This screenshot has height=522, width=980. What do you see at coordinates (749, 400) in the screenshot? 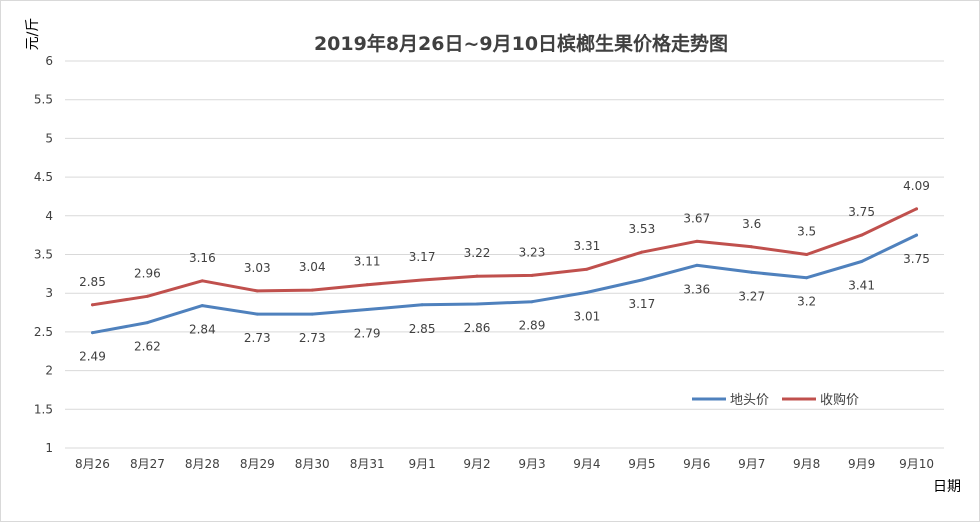
I see `legend-item-label: 地头价` at bounding box center [749, 400].